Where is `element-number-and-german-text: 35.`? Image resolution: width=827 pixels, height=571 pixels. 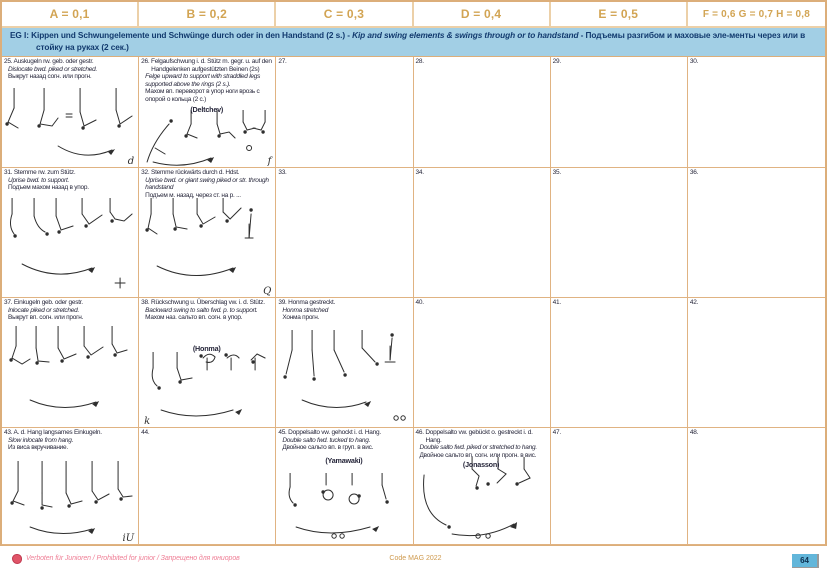
element-number-and-german-text: 35. is located at coordinates (557, 172).